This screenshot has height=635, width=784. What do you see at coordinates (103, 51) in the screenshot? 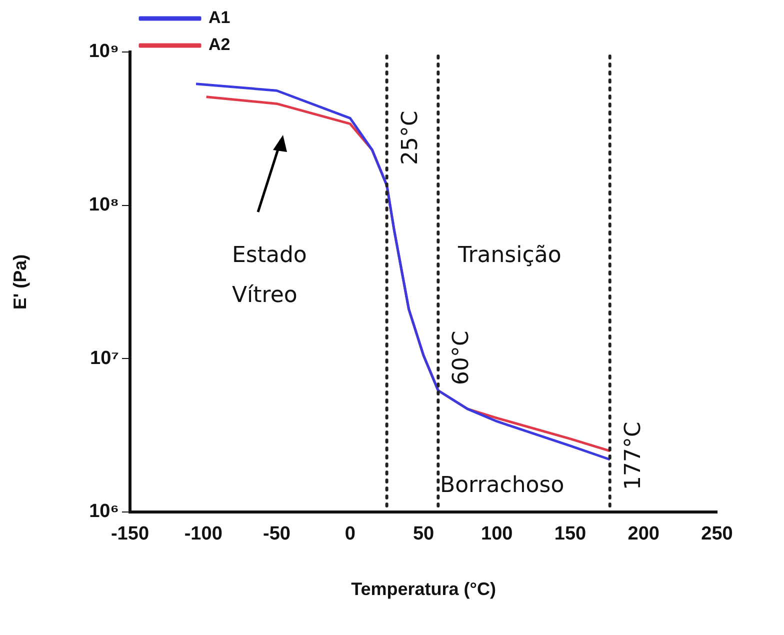
I see `y-tick-label: 10⁹` at bounding box center [103, 51].